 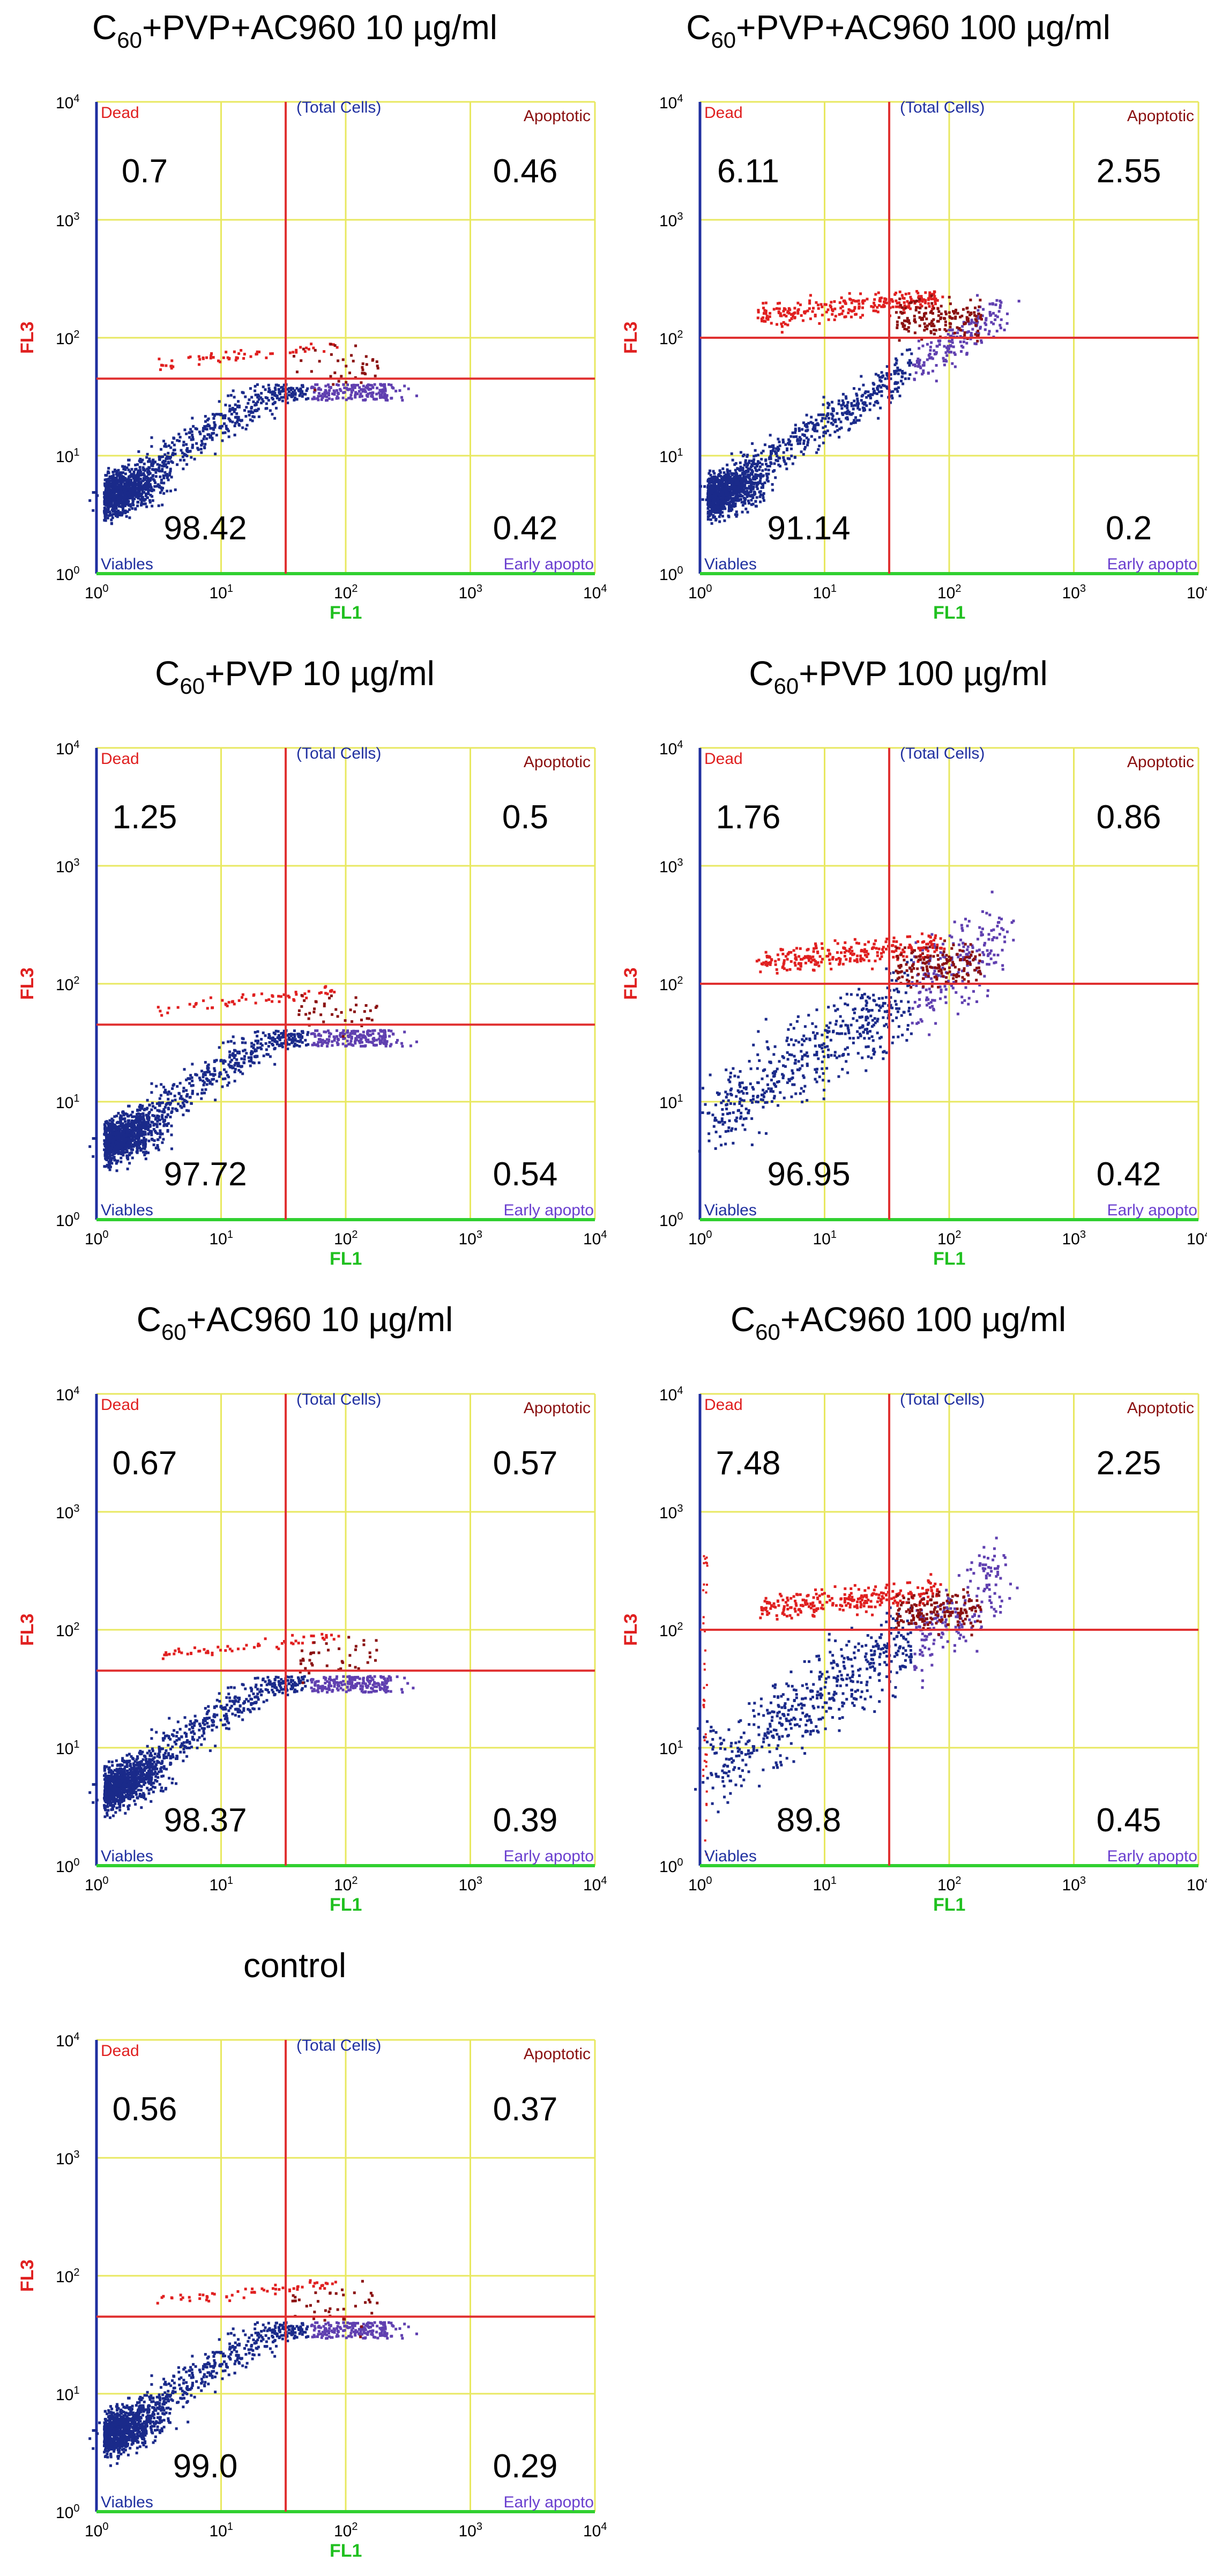 I want to click on y-axis-label: FL3, so click(x=27, y=338).